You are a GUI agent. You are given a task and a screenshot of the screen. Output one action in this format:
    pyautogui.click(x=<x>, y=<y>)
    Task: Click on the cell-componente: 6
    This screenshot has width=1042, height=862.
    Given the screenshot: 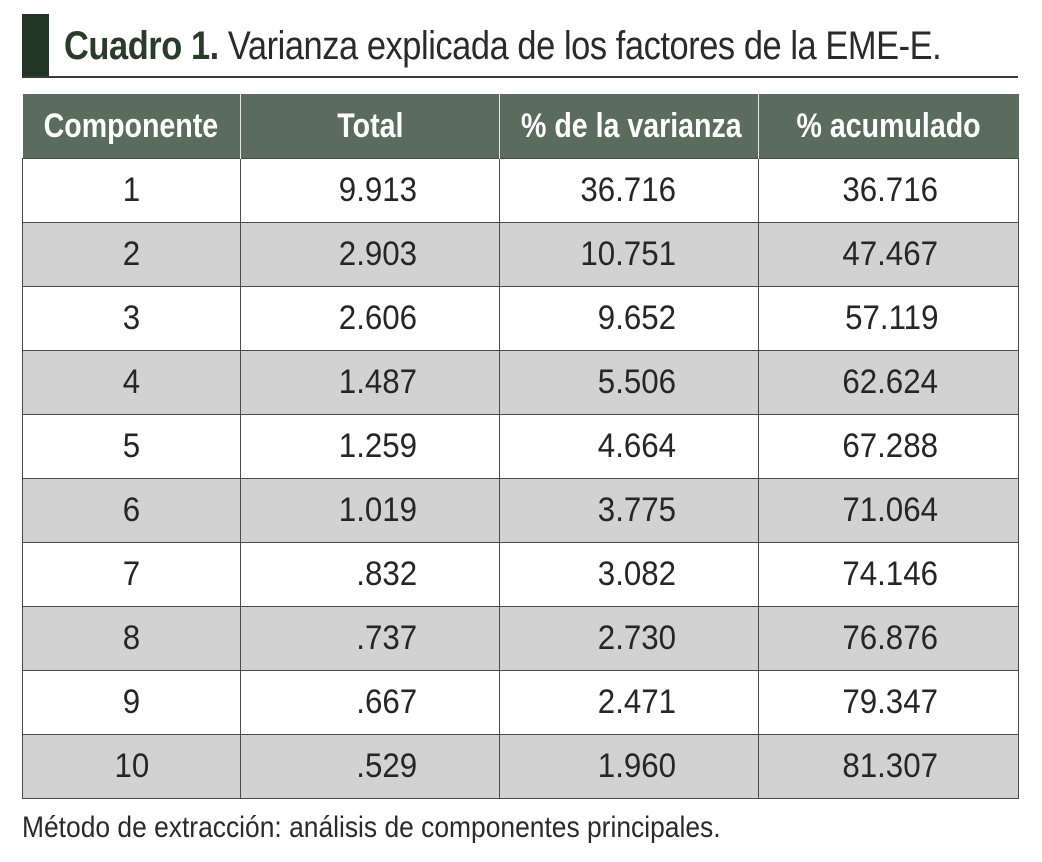 What is the action you would take?
    pyautogui.click(x=131, y=510)
    